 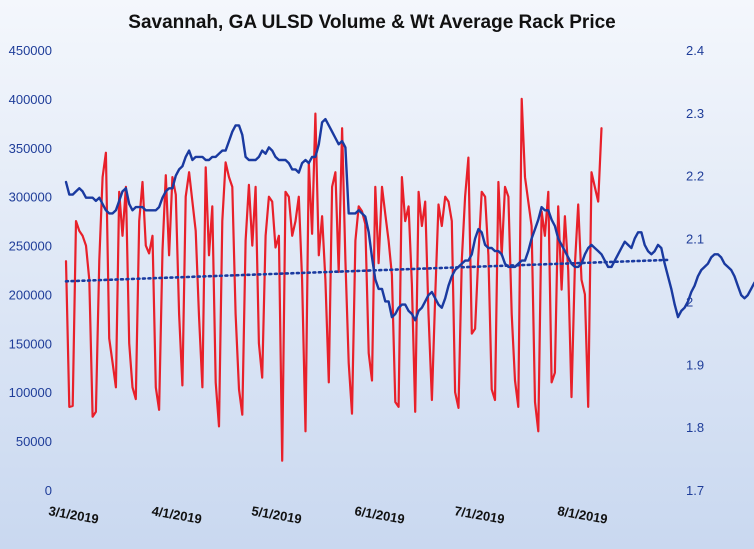 I want to click on y-left-tick-label: 0, so click(x=48, y=490).